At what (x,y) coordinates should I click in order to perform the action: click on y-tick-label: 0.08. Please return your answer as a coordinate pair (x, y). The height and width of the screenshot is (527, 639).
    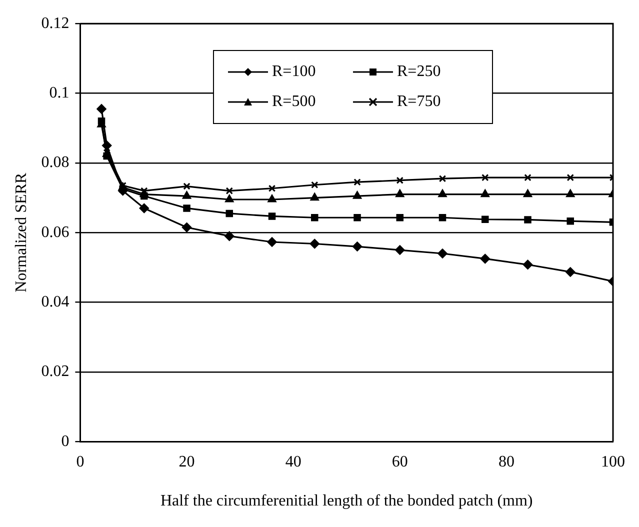
    Looking at the image, I should click on (55, 163).